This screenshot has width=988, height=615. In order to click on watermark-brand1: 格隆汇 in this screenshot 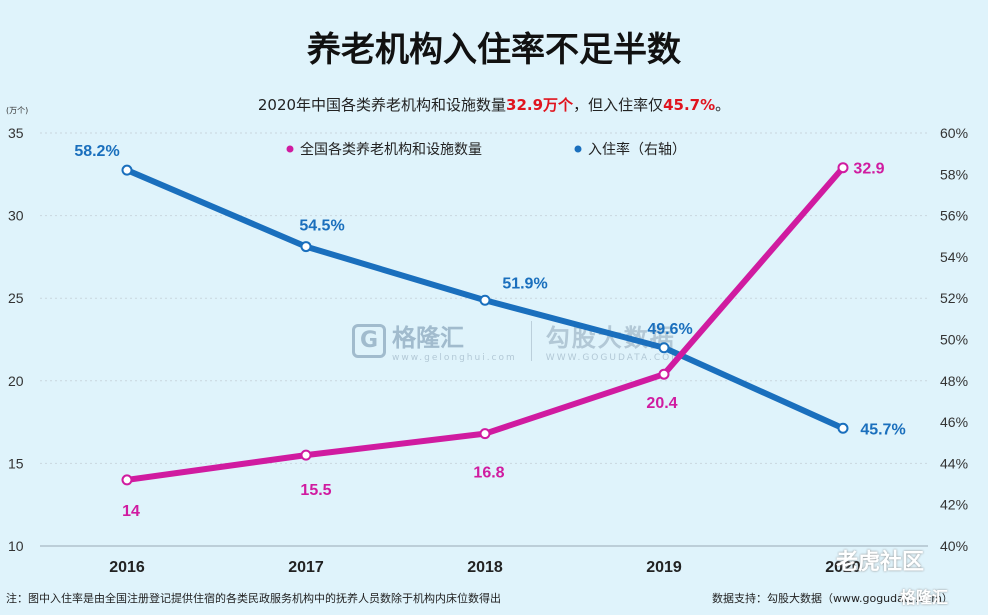, I will do `click(428, 338)`.